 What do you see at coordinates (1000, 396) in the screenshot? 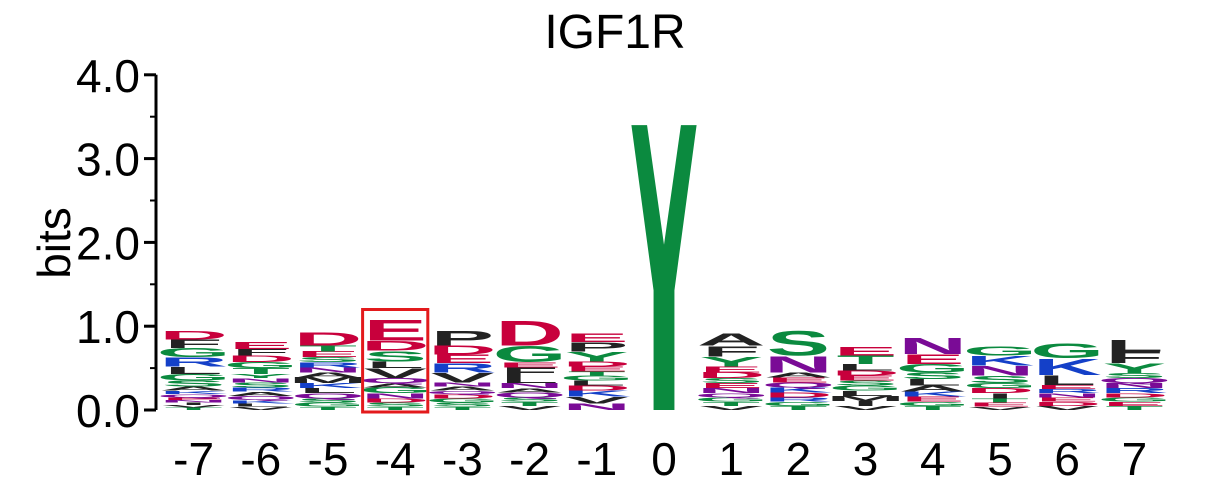
I see `logo-letter-I: I` at bounding box center [1000, 396].